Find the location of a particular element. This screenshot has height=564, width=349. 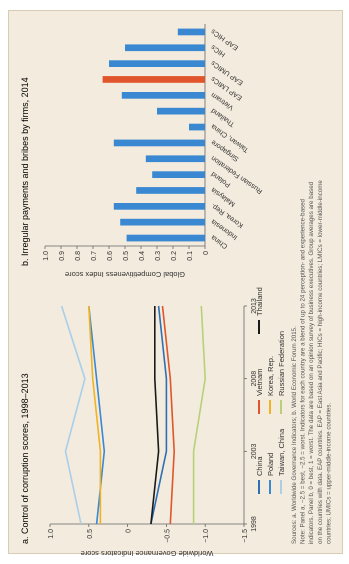

chart-b-y-tick-label: 0.6 is located at coordinates (110, 256).